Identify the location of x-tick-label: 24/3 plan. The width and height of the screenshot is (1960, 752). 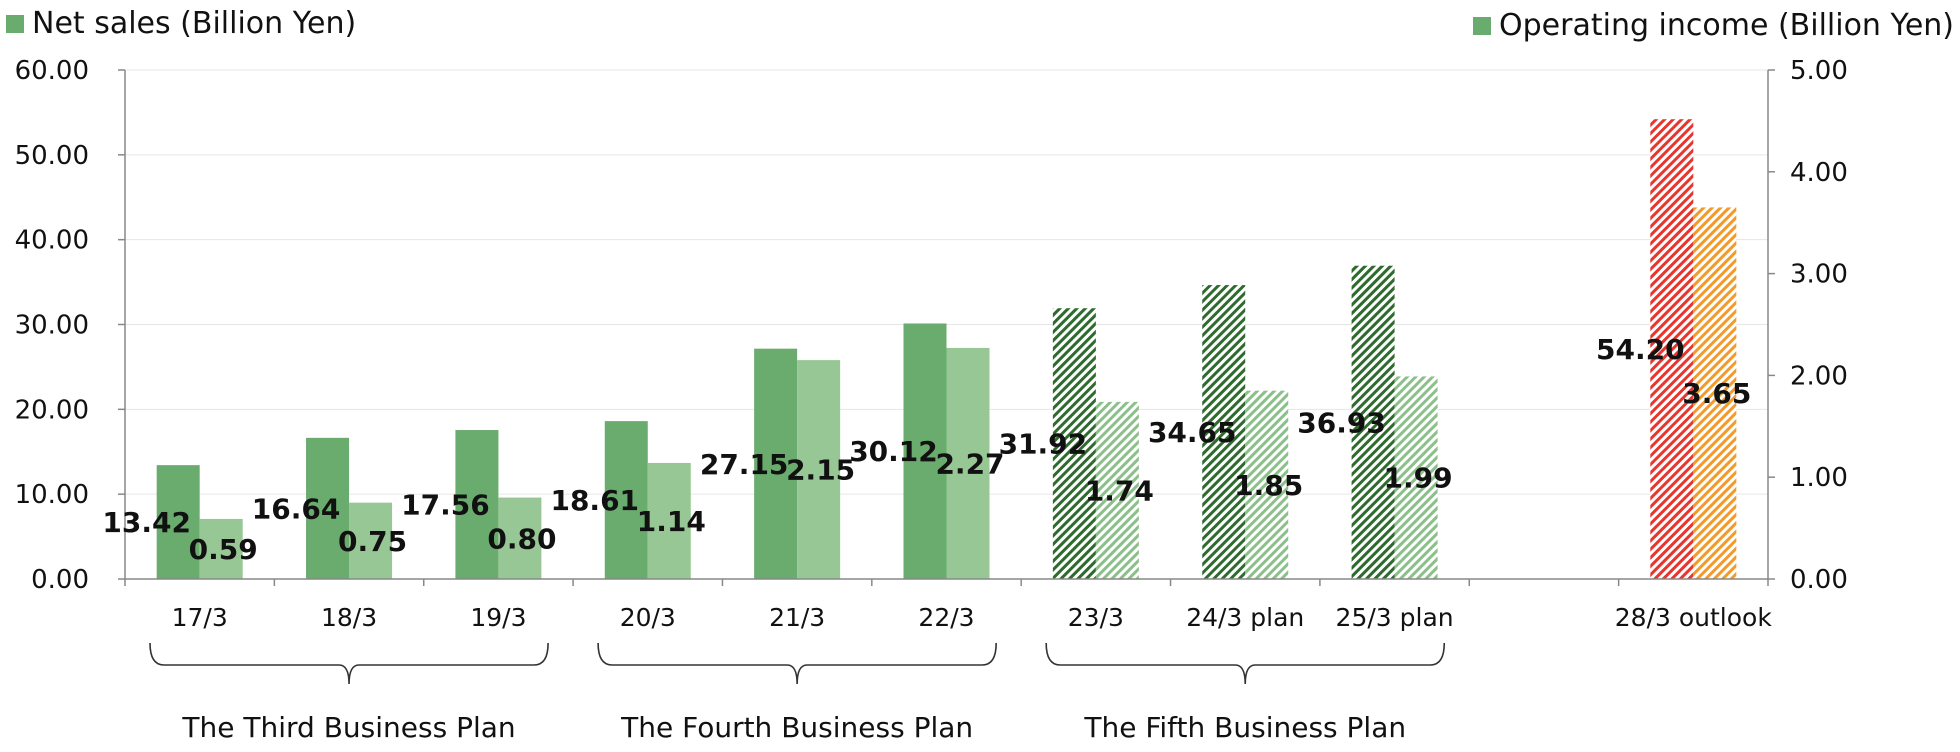
(1245, 617).